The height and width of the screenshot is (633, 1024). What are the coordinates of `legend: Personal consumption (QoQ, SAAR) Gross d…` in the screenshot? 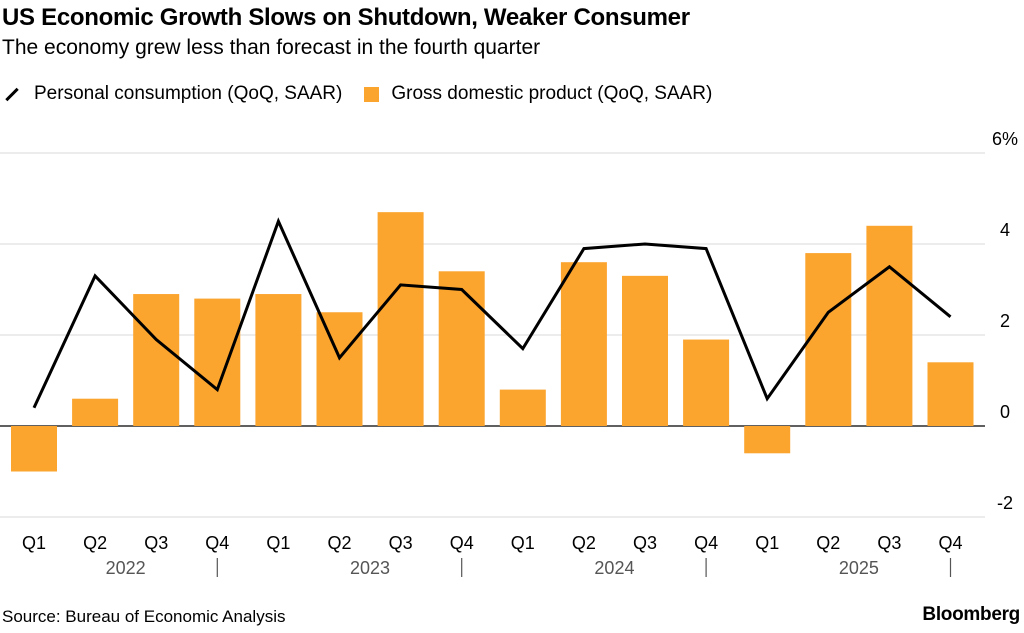 It's located at (368, 94).